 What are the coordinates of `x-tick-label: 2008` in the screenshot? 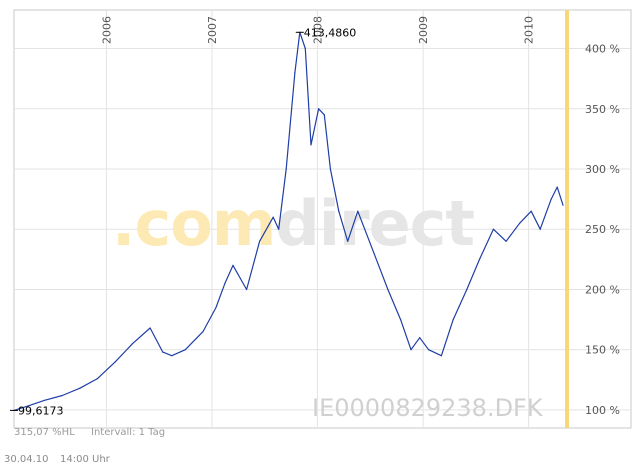 It's located at (317, 30).